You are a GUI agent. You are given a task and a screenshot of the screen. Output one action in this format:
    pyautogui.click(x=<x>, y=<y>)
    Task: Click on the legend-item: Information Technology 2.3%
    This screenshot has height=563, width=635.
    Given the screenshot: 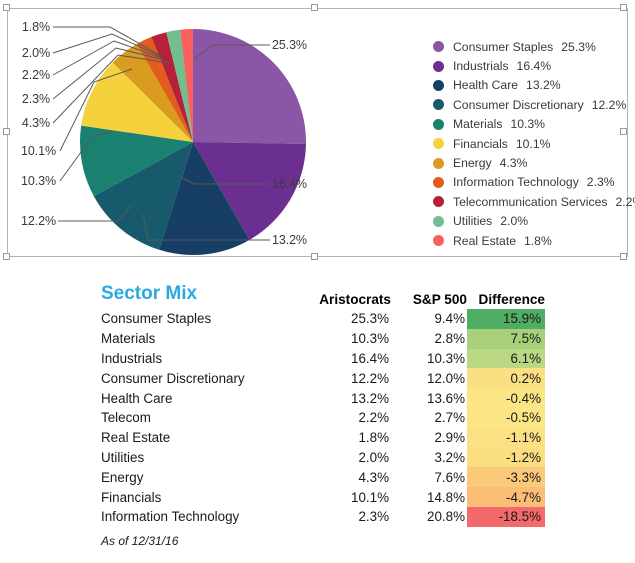 What is the action you would take?
    pyautogui.click(x=533, y=182)
    